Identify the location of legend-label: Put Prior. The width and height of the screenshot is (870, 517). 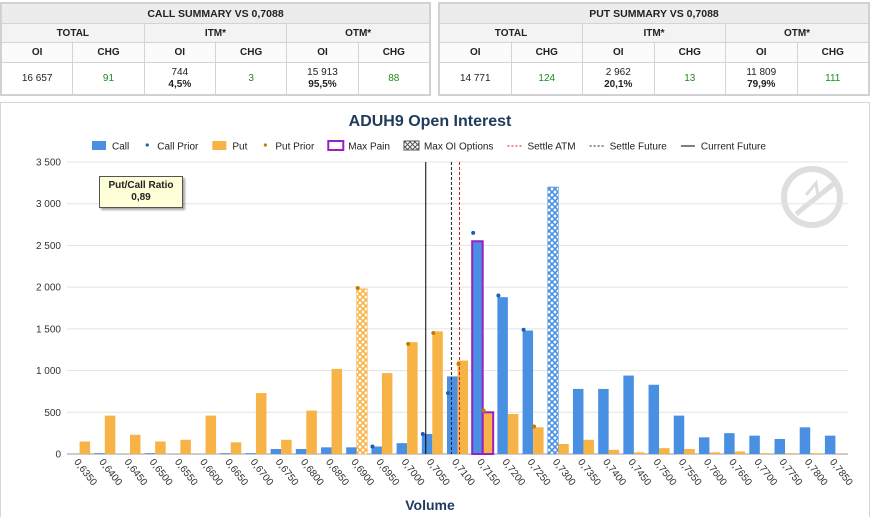
(295, 147).